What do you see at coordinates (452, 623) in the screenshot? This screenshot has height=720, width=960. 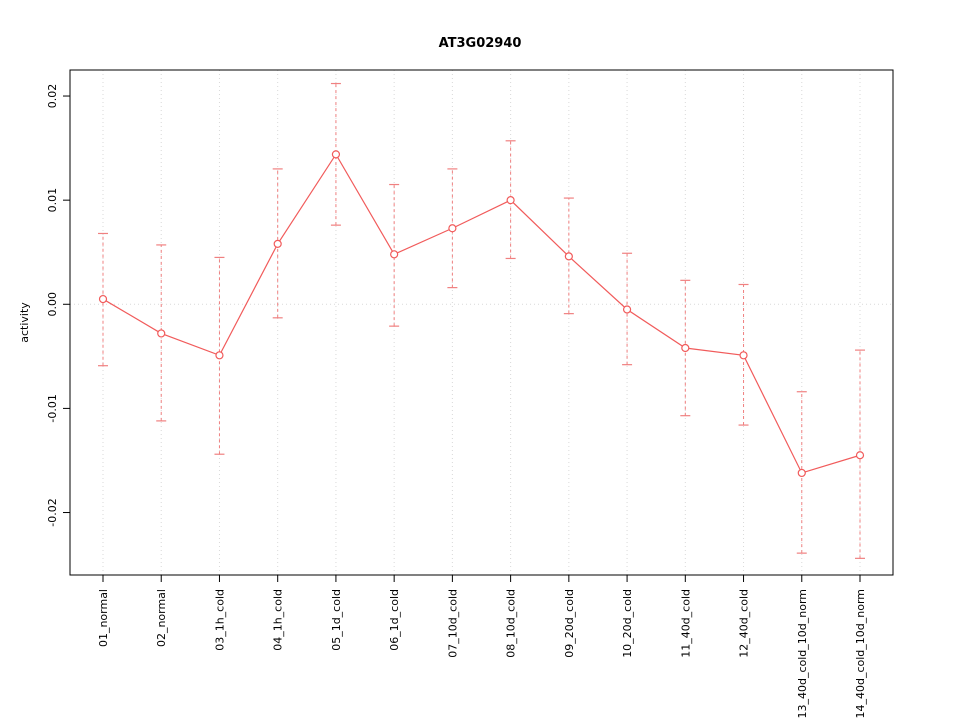 I see `x-tick-label: 07_10d_cold` at bounding box center [452, 623].